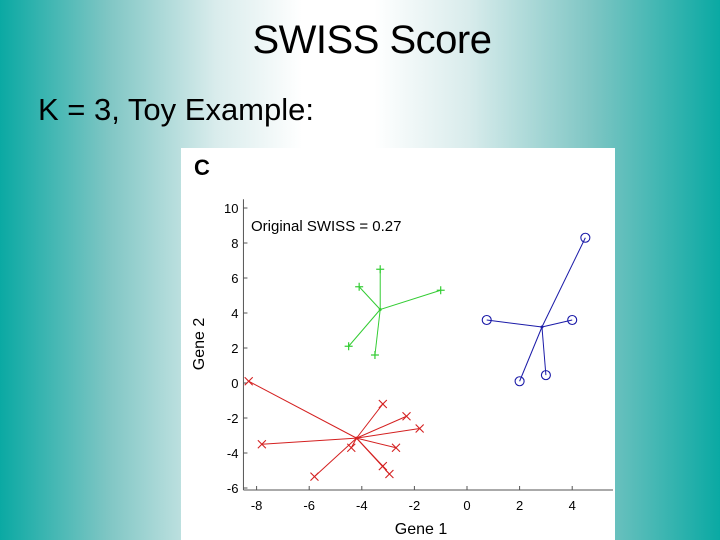  I want to click on y-tick-label: -4, so click(233, 453).